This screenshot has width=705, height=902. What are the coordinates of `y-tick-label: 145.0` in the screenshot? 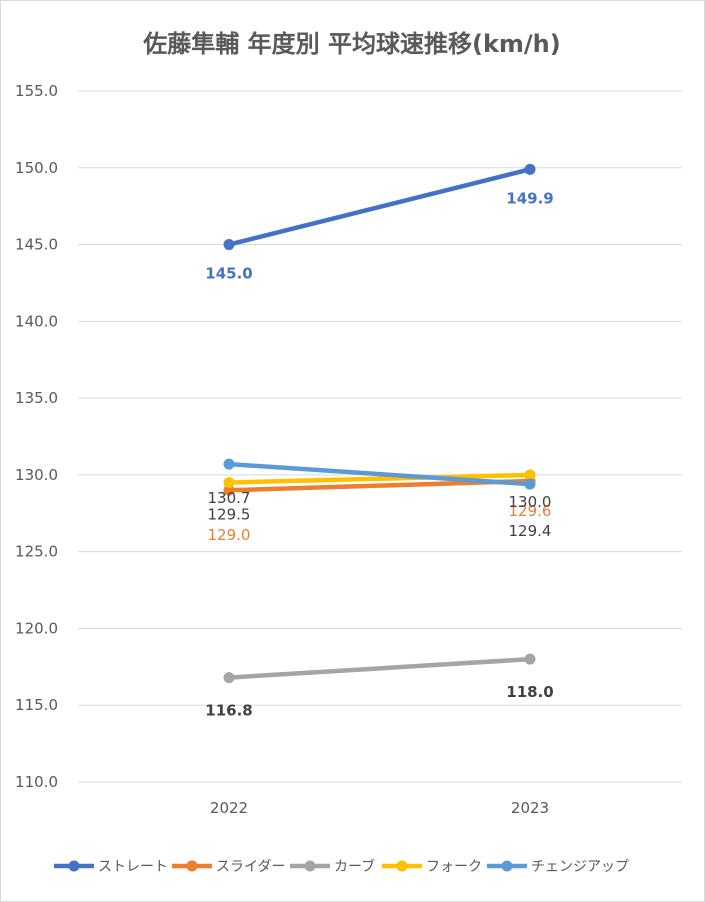 It's located at (36, 245).